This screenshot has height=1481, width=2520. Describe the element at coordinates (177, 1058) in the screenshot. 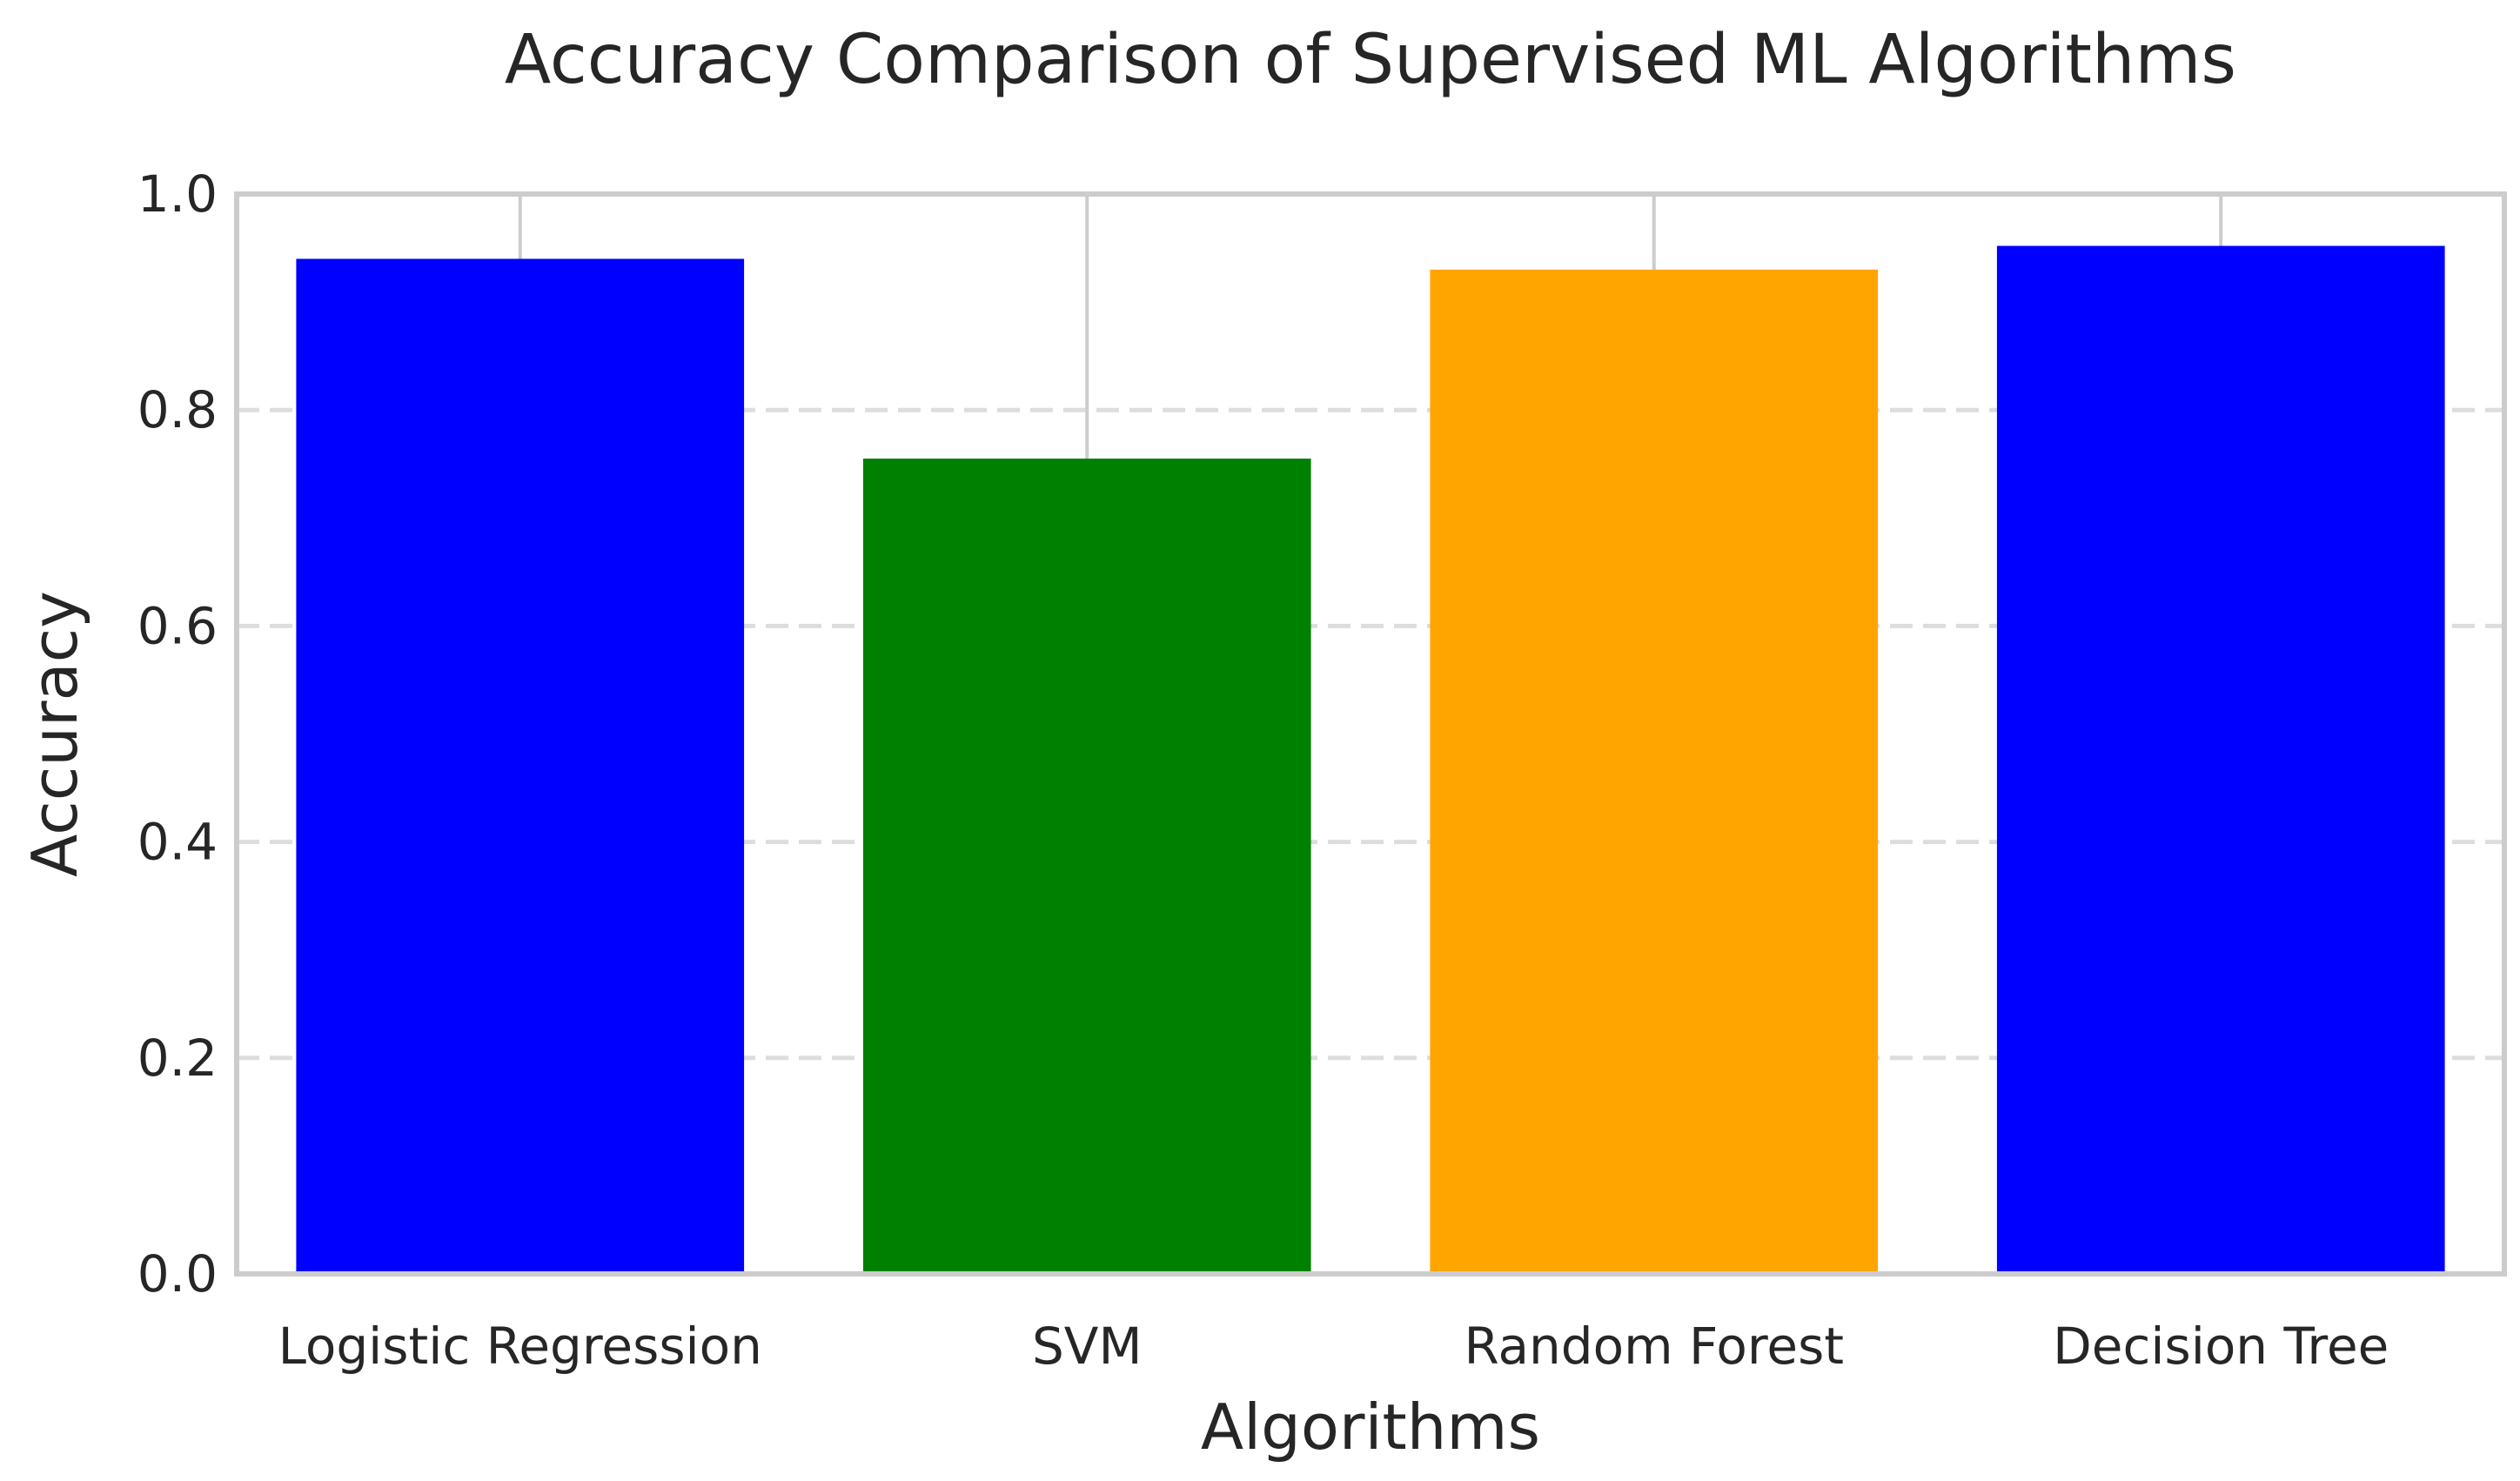

I see `y-tick-label: 0.2` at that location.